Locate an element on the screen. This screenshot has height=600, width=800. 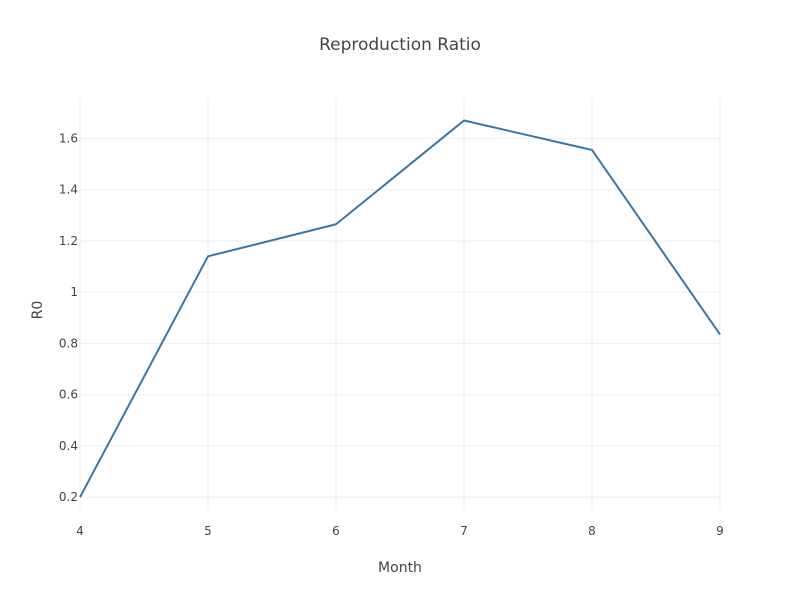
y-axis-ticks: 0.2 0.4 0.6 0.8 1 1.2 1.4 1.6 is located at coordinates (68, 317).